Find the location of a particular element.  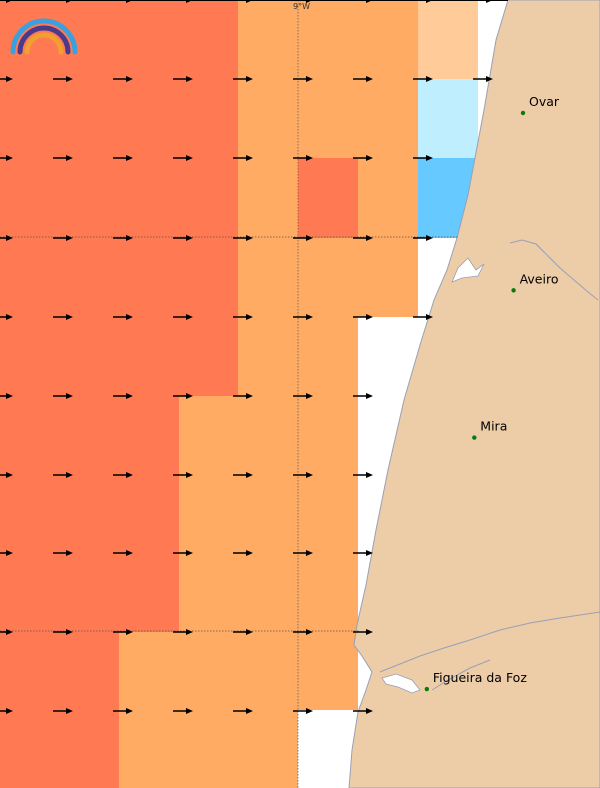

place-marker: Ovar is located at coordinates (540, 105).